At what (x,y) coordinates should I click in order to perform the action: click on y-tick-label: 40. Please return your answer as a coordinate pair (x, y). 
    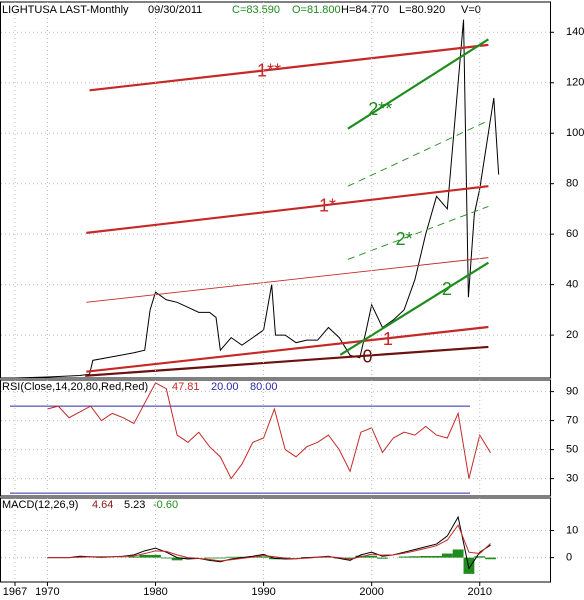
    Looking at the image, I should click on (572, 285).